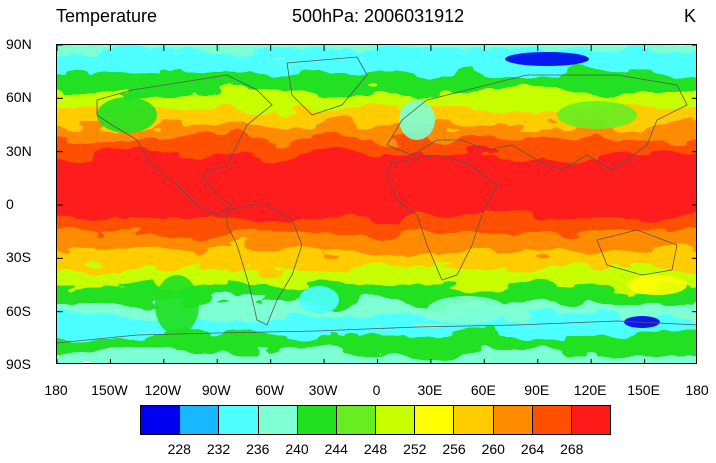 This screenshot has height=463, width=716. I want to click on lat-tick-label: 30N, so click(19, 150).